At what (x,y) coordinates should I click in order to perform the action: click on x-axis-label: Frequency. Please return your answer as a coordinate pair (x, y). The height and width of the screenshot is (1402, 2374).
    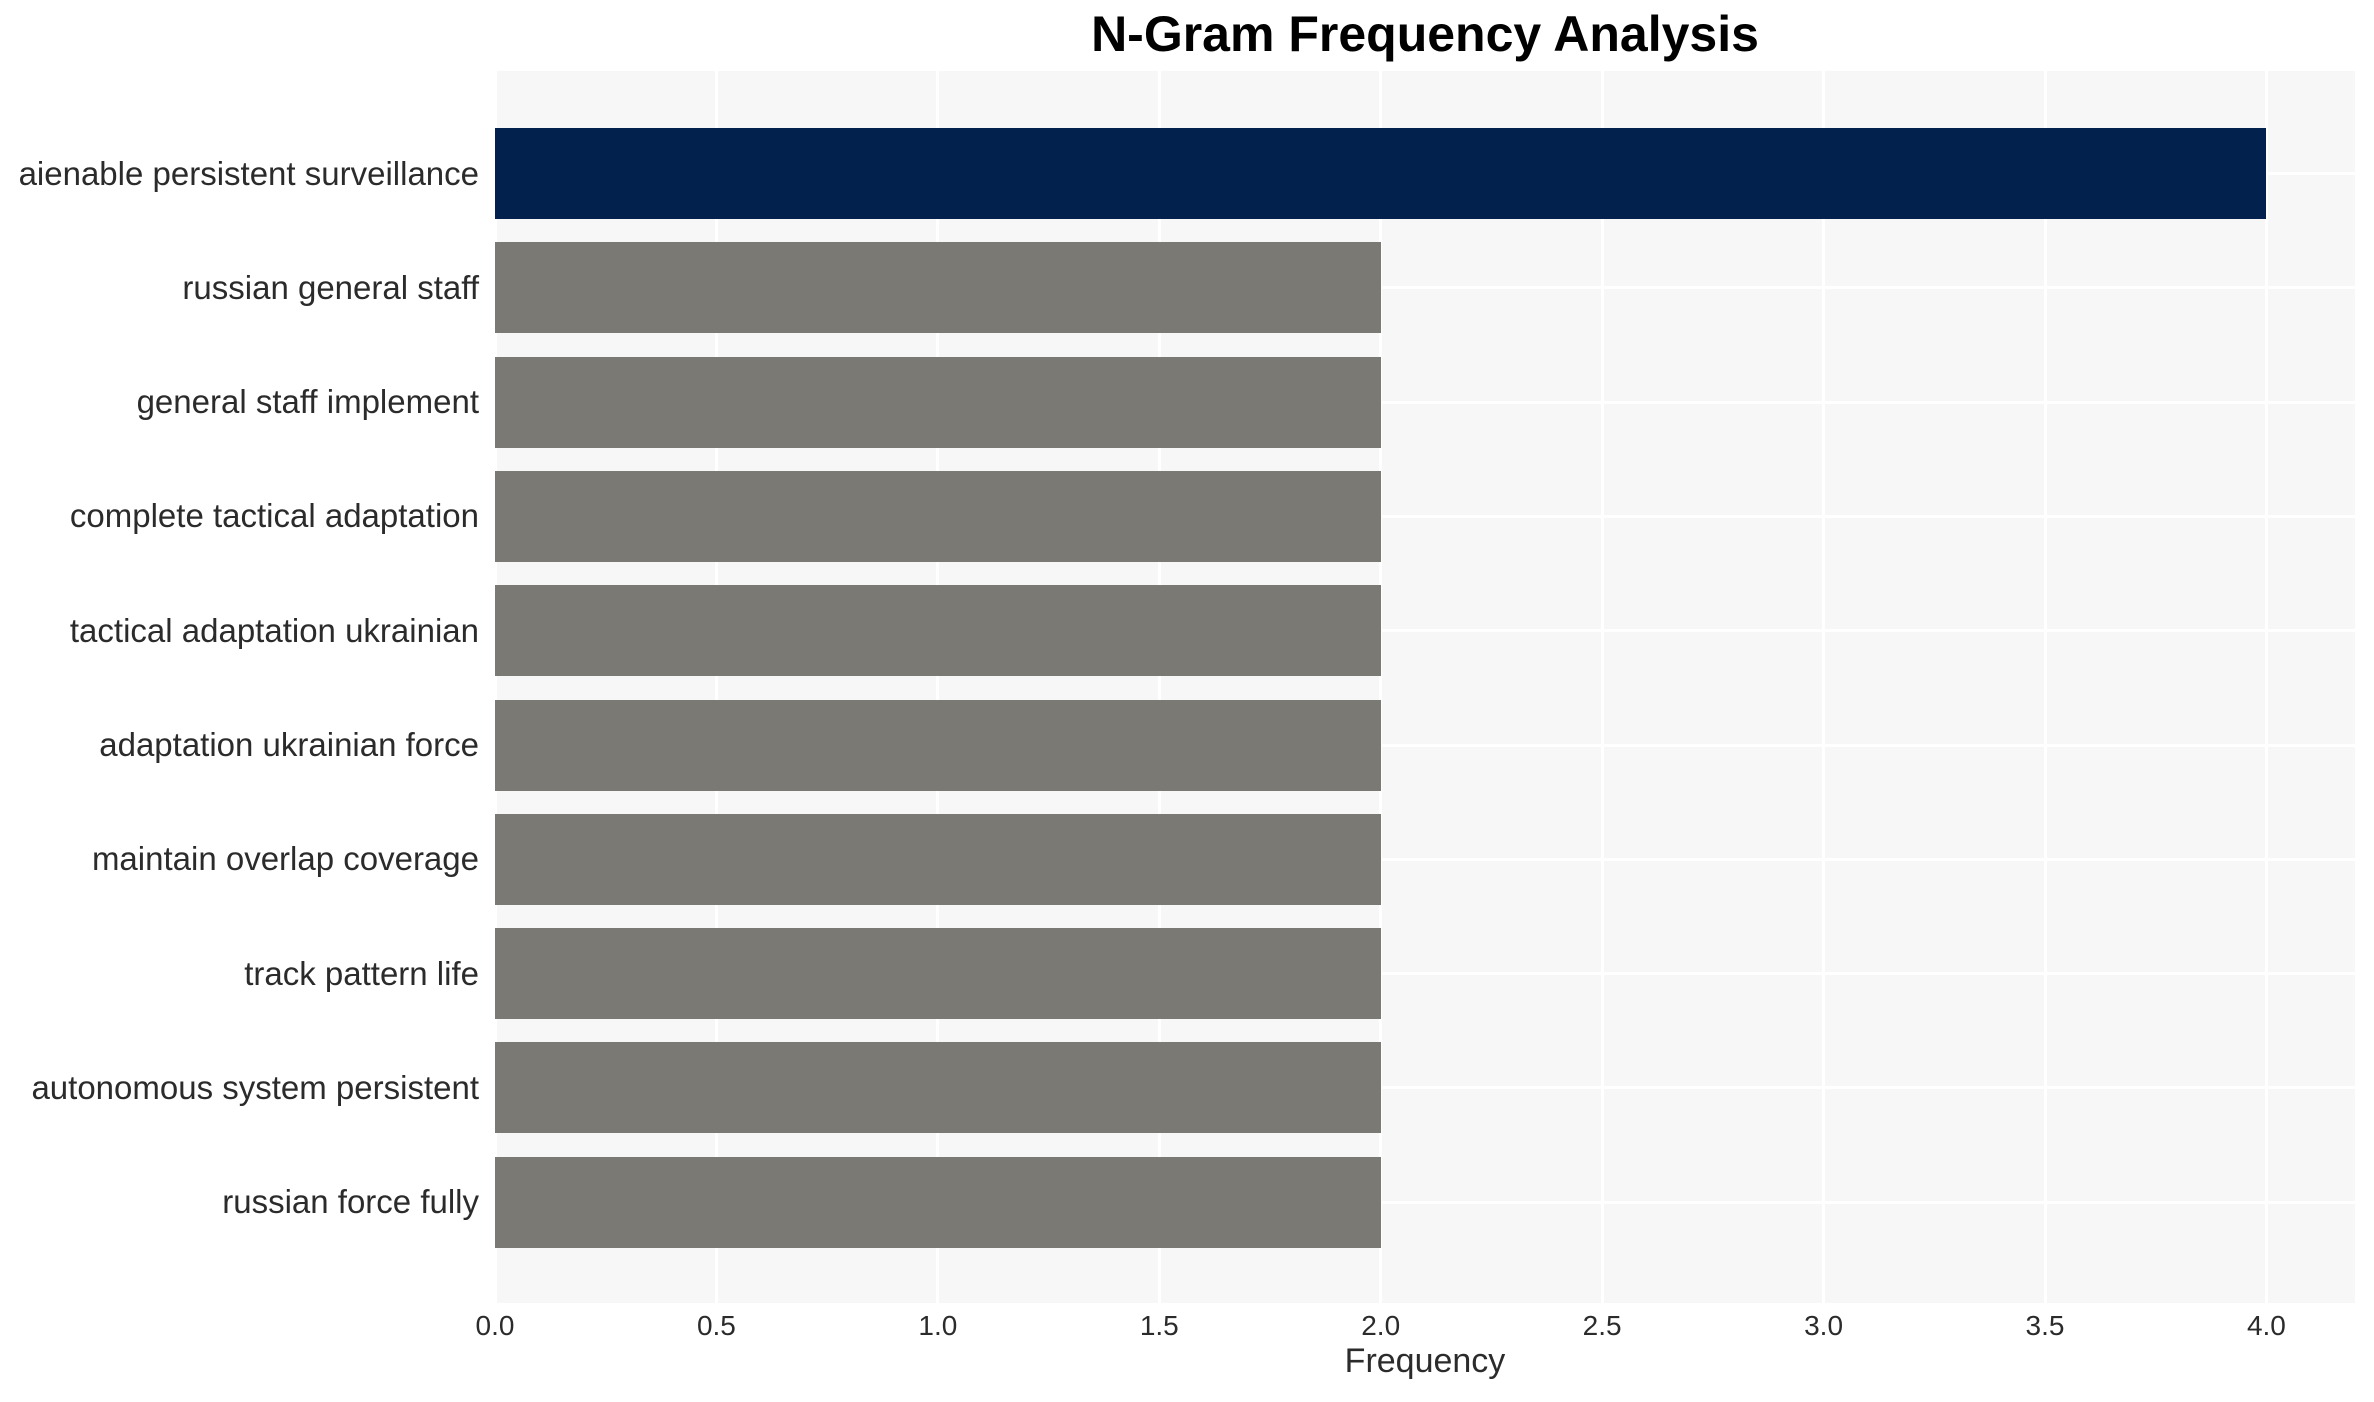
    Looking at the image, I should click on (1425, 1361).